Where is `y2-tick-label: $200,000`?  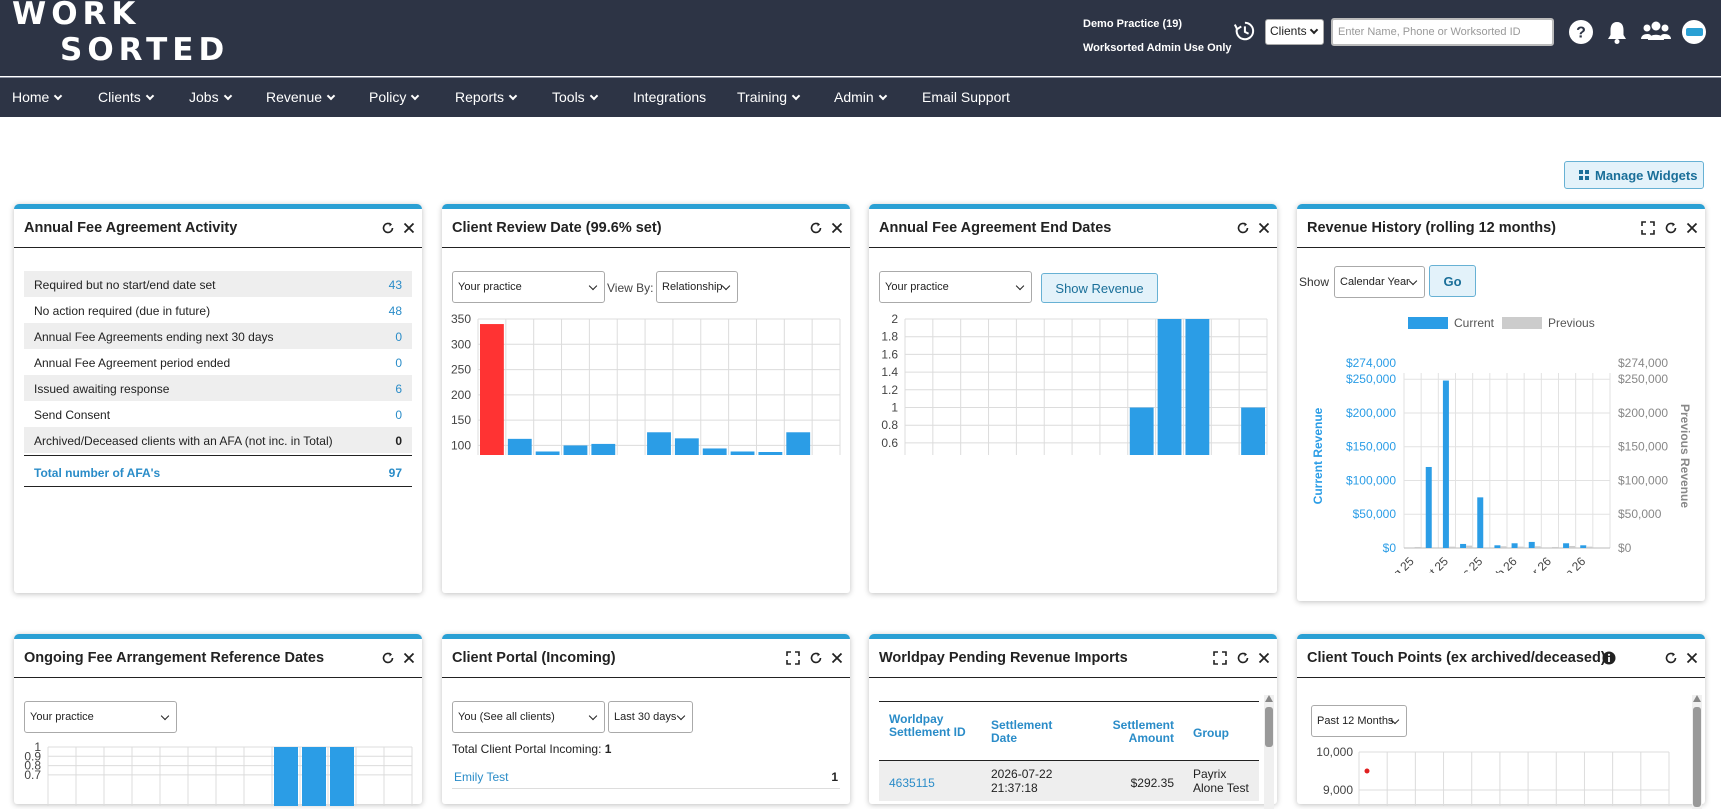
y2-tick-label: $200,000 is located at coordinates (1643, 413).